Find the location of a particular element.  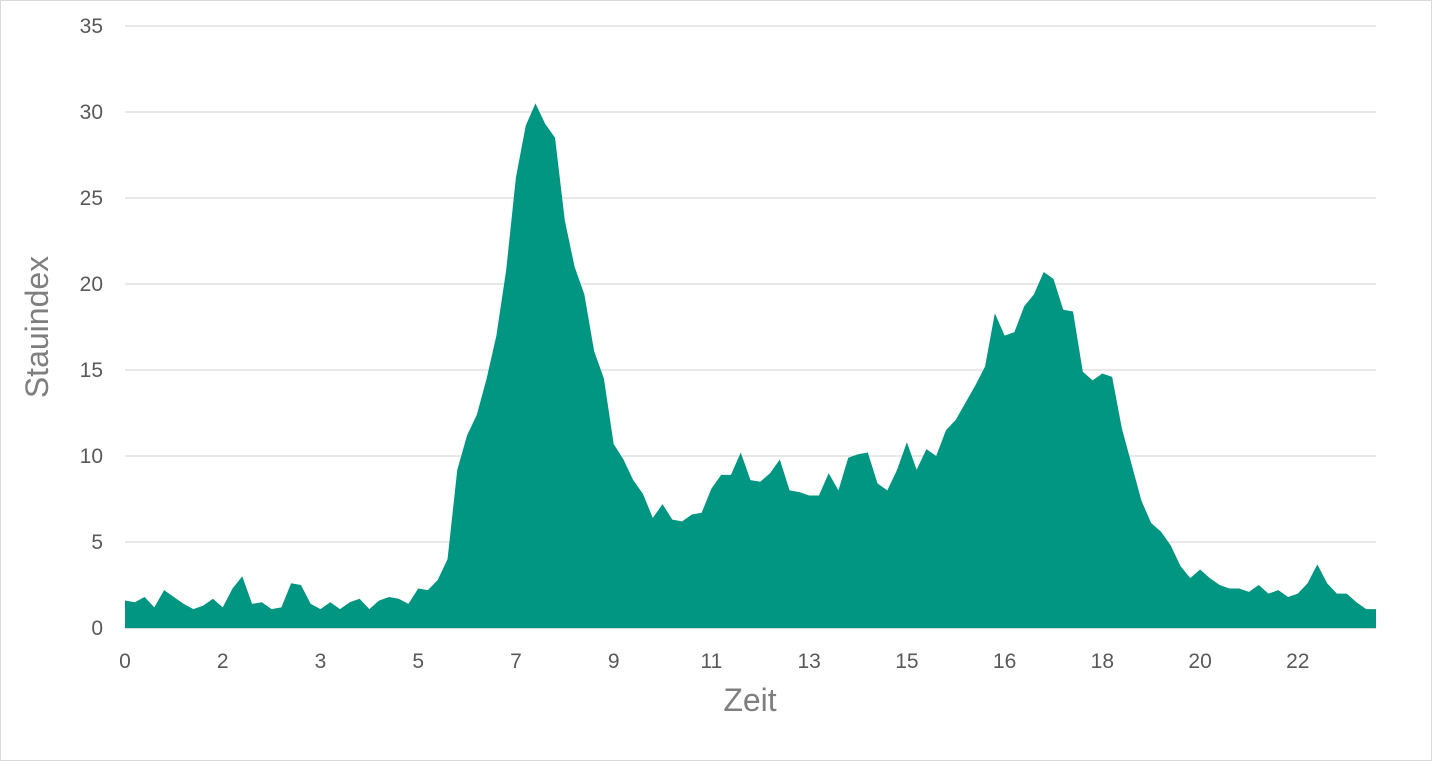

y-tick-label: 15 is located at coordinates (91, 370).